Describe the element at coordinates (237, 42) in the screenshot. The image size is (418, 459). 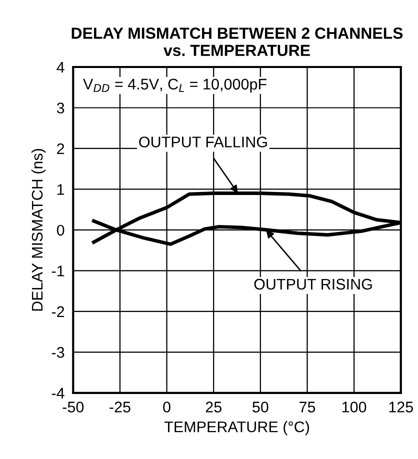
I see `chart-title: DELAY MISMATCH BETWEEN 2 CHANNELS vs. TEMPERATURE` at that location.